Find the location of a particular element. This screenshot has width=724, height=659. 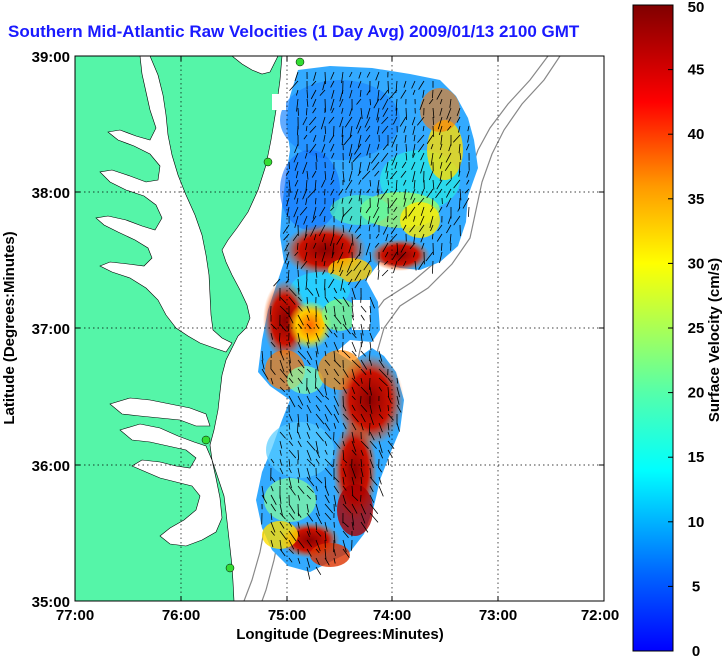

colorbar-tick-label: 0 is located at coordinates (696, 651).